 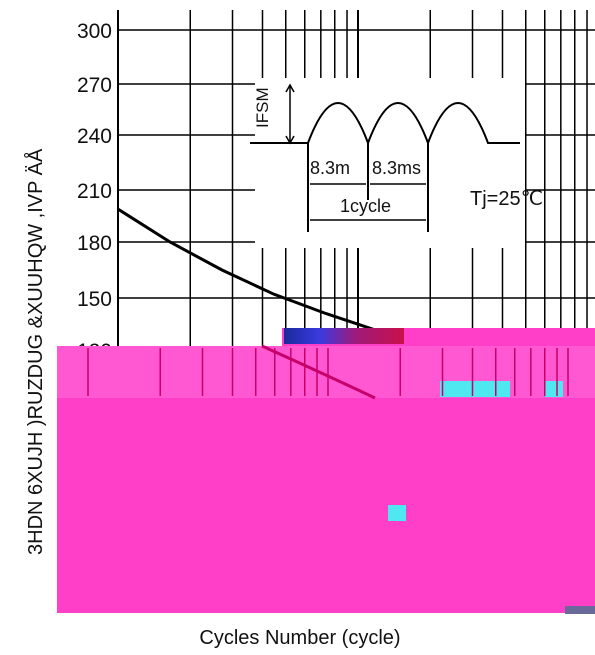 What do you see at coordinates (262, 107) in the screenshot?
I see `ifsm-label: IFSM` at bounding box center [262, 107].